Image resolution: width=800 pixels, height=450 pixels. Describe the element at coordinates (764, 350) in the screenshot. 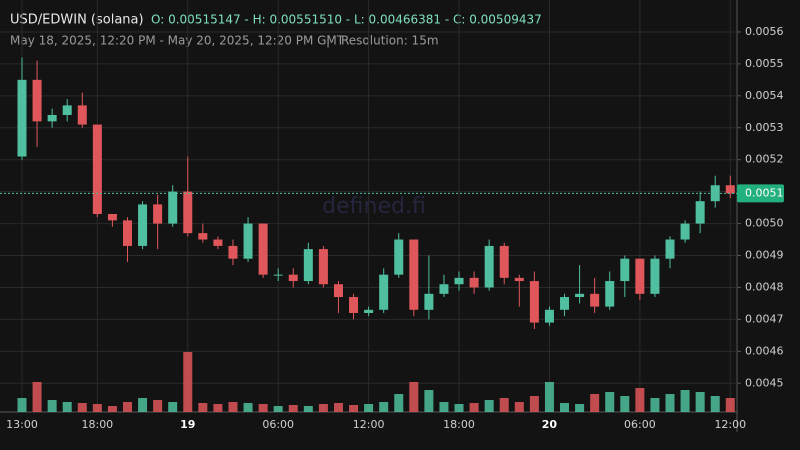

I see `y-tick-label: 0.0046` at that location.